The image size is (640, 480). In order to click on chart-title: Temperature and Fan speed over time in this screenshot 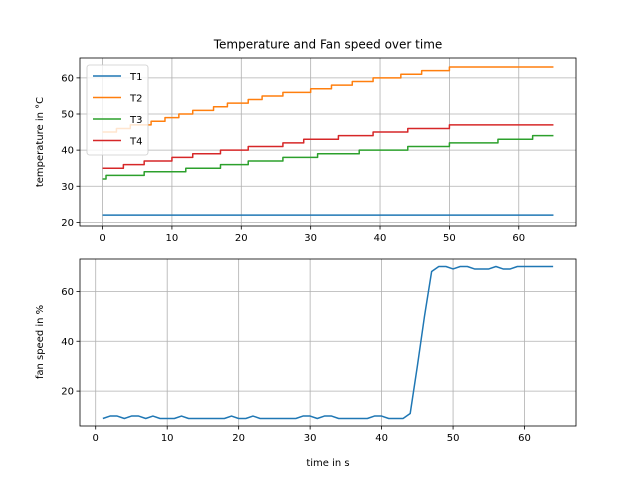, I will do `click(328, 45)`.